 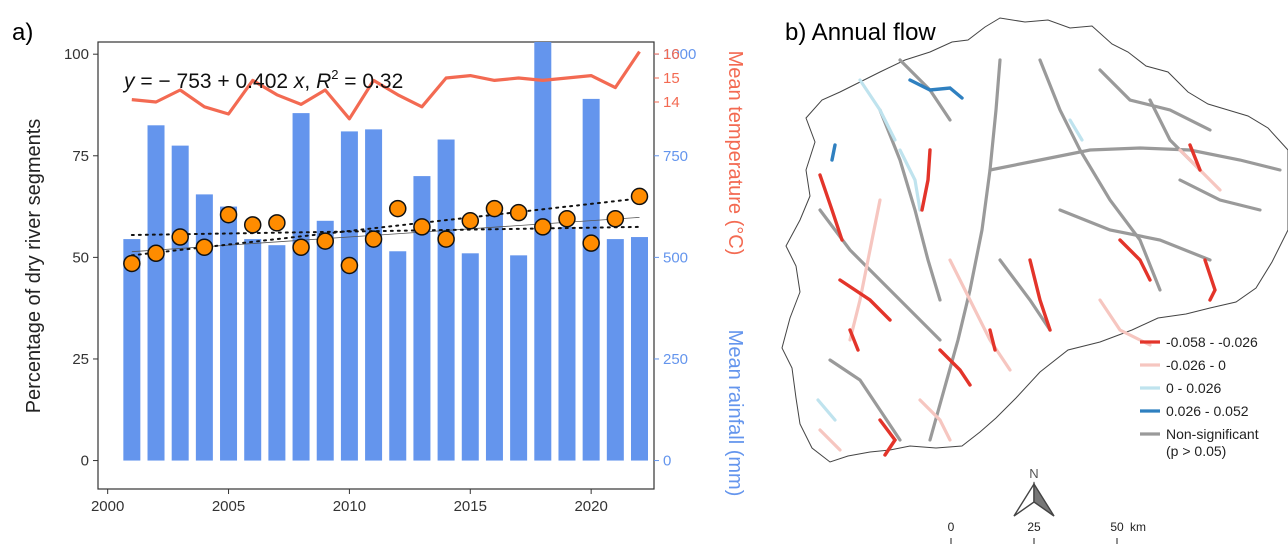 I want to click on scale-label-25: 25, so click(x=1034, y=527).